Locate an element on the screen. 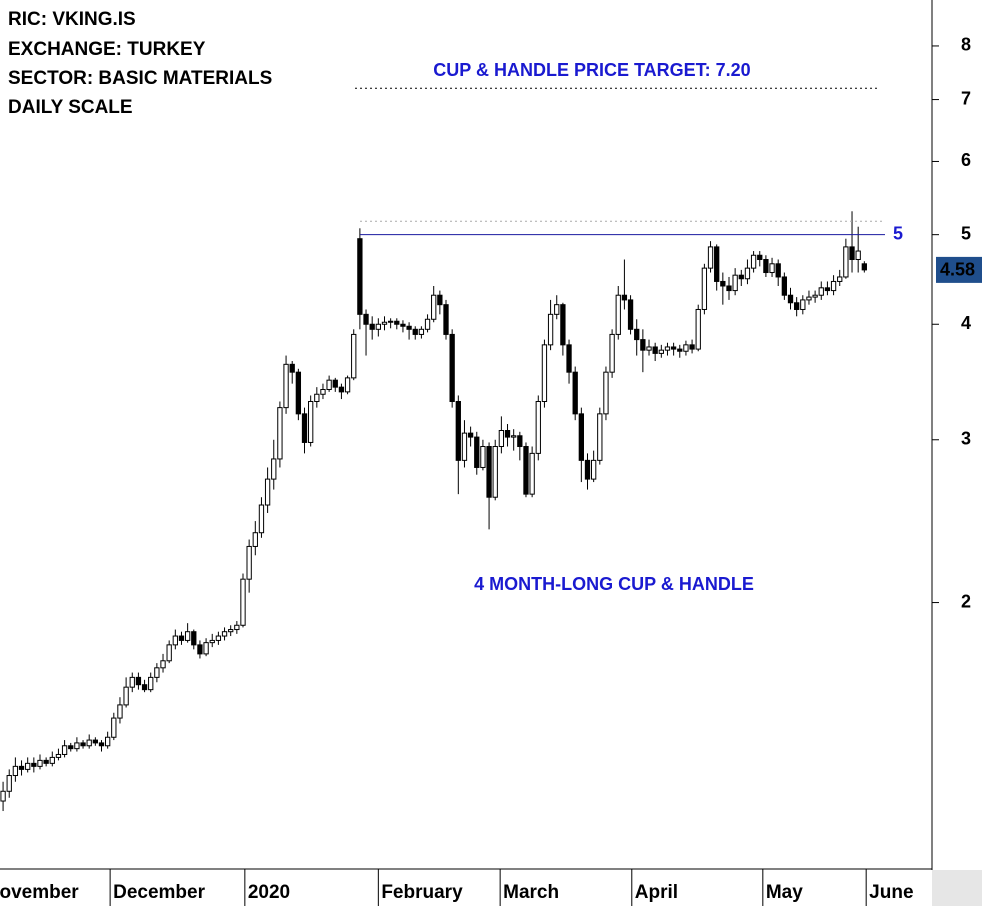  x-tick-label: 2020 is located at coordinates (269, 892).